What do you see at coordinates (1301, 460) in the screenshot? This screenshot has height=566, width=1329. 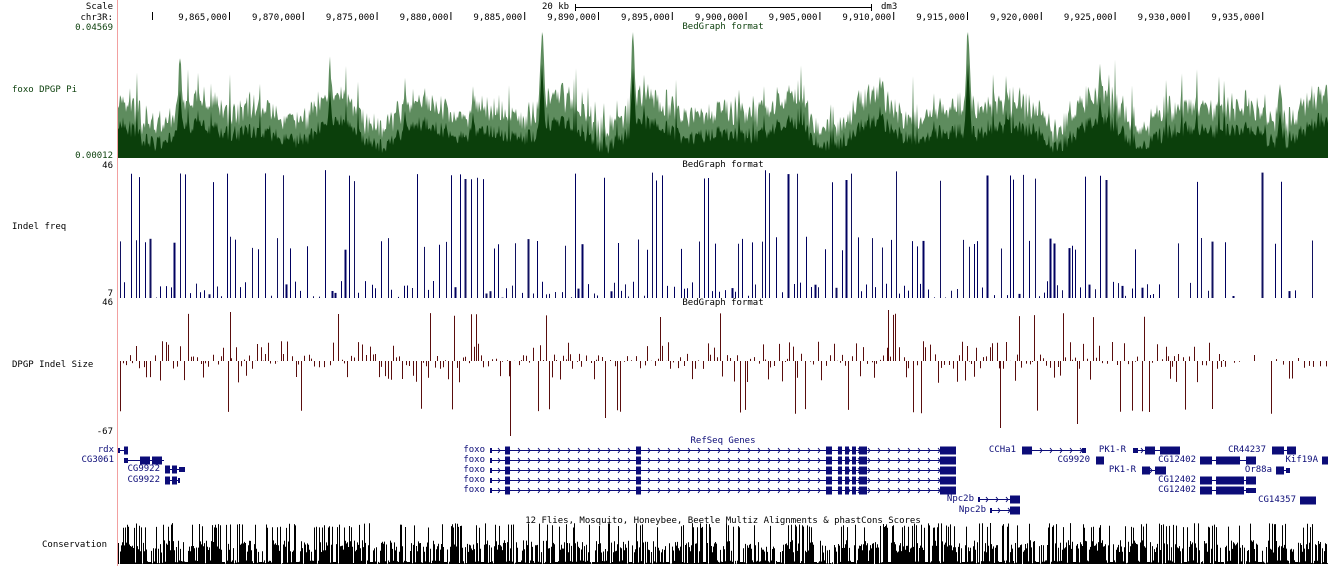 I see `gene-label: Kif19A` at bounding box center [1301, 460].